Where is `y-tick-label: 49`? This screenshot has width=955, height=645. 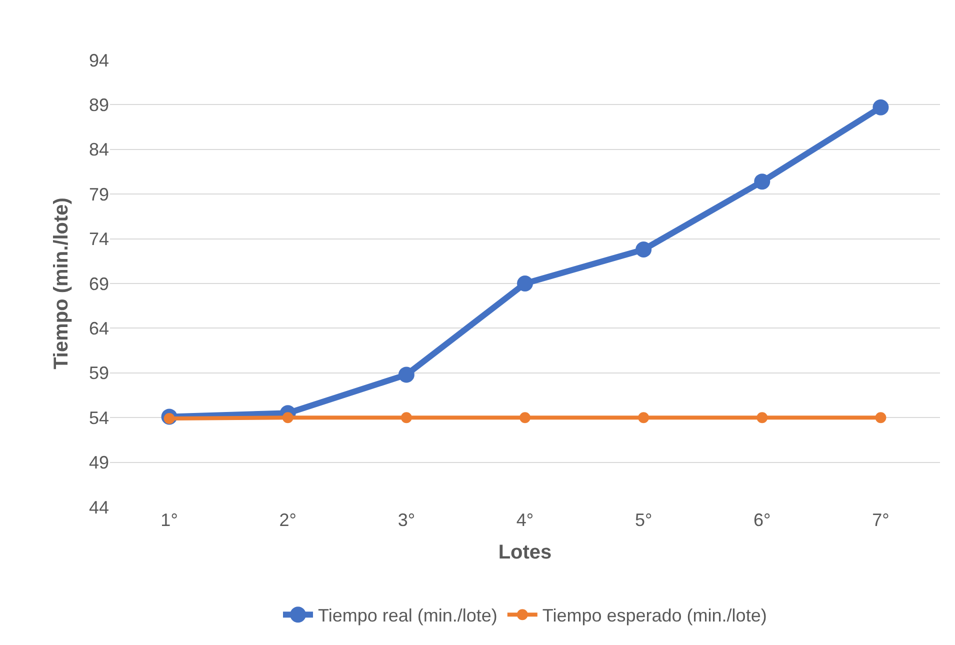
y-tick-label: 49 is located at coordinates (98, 462).